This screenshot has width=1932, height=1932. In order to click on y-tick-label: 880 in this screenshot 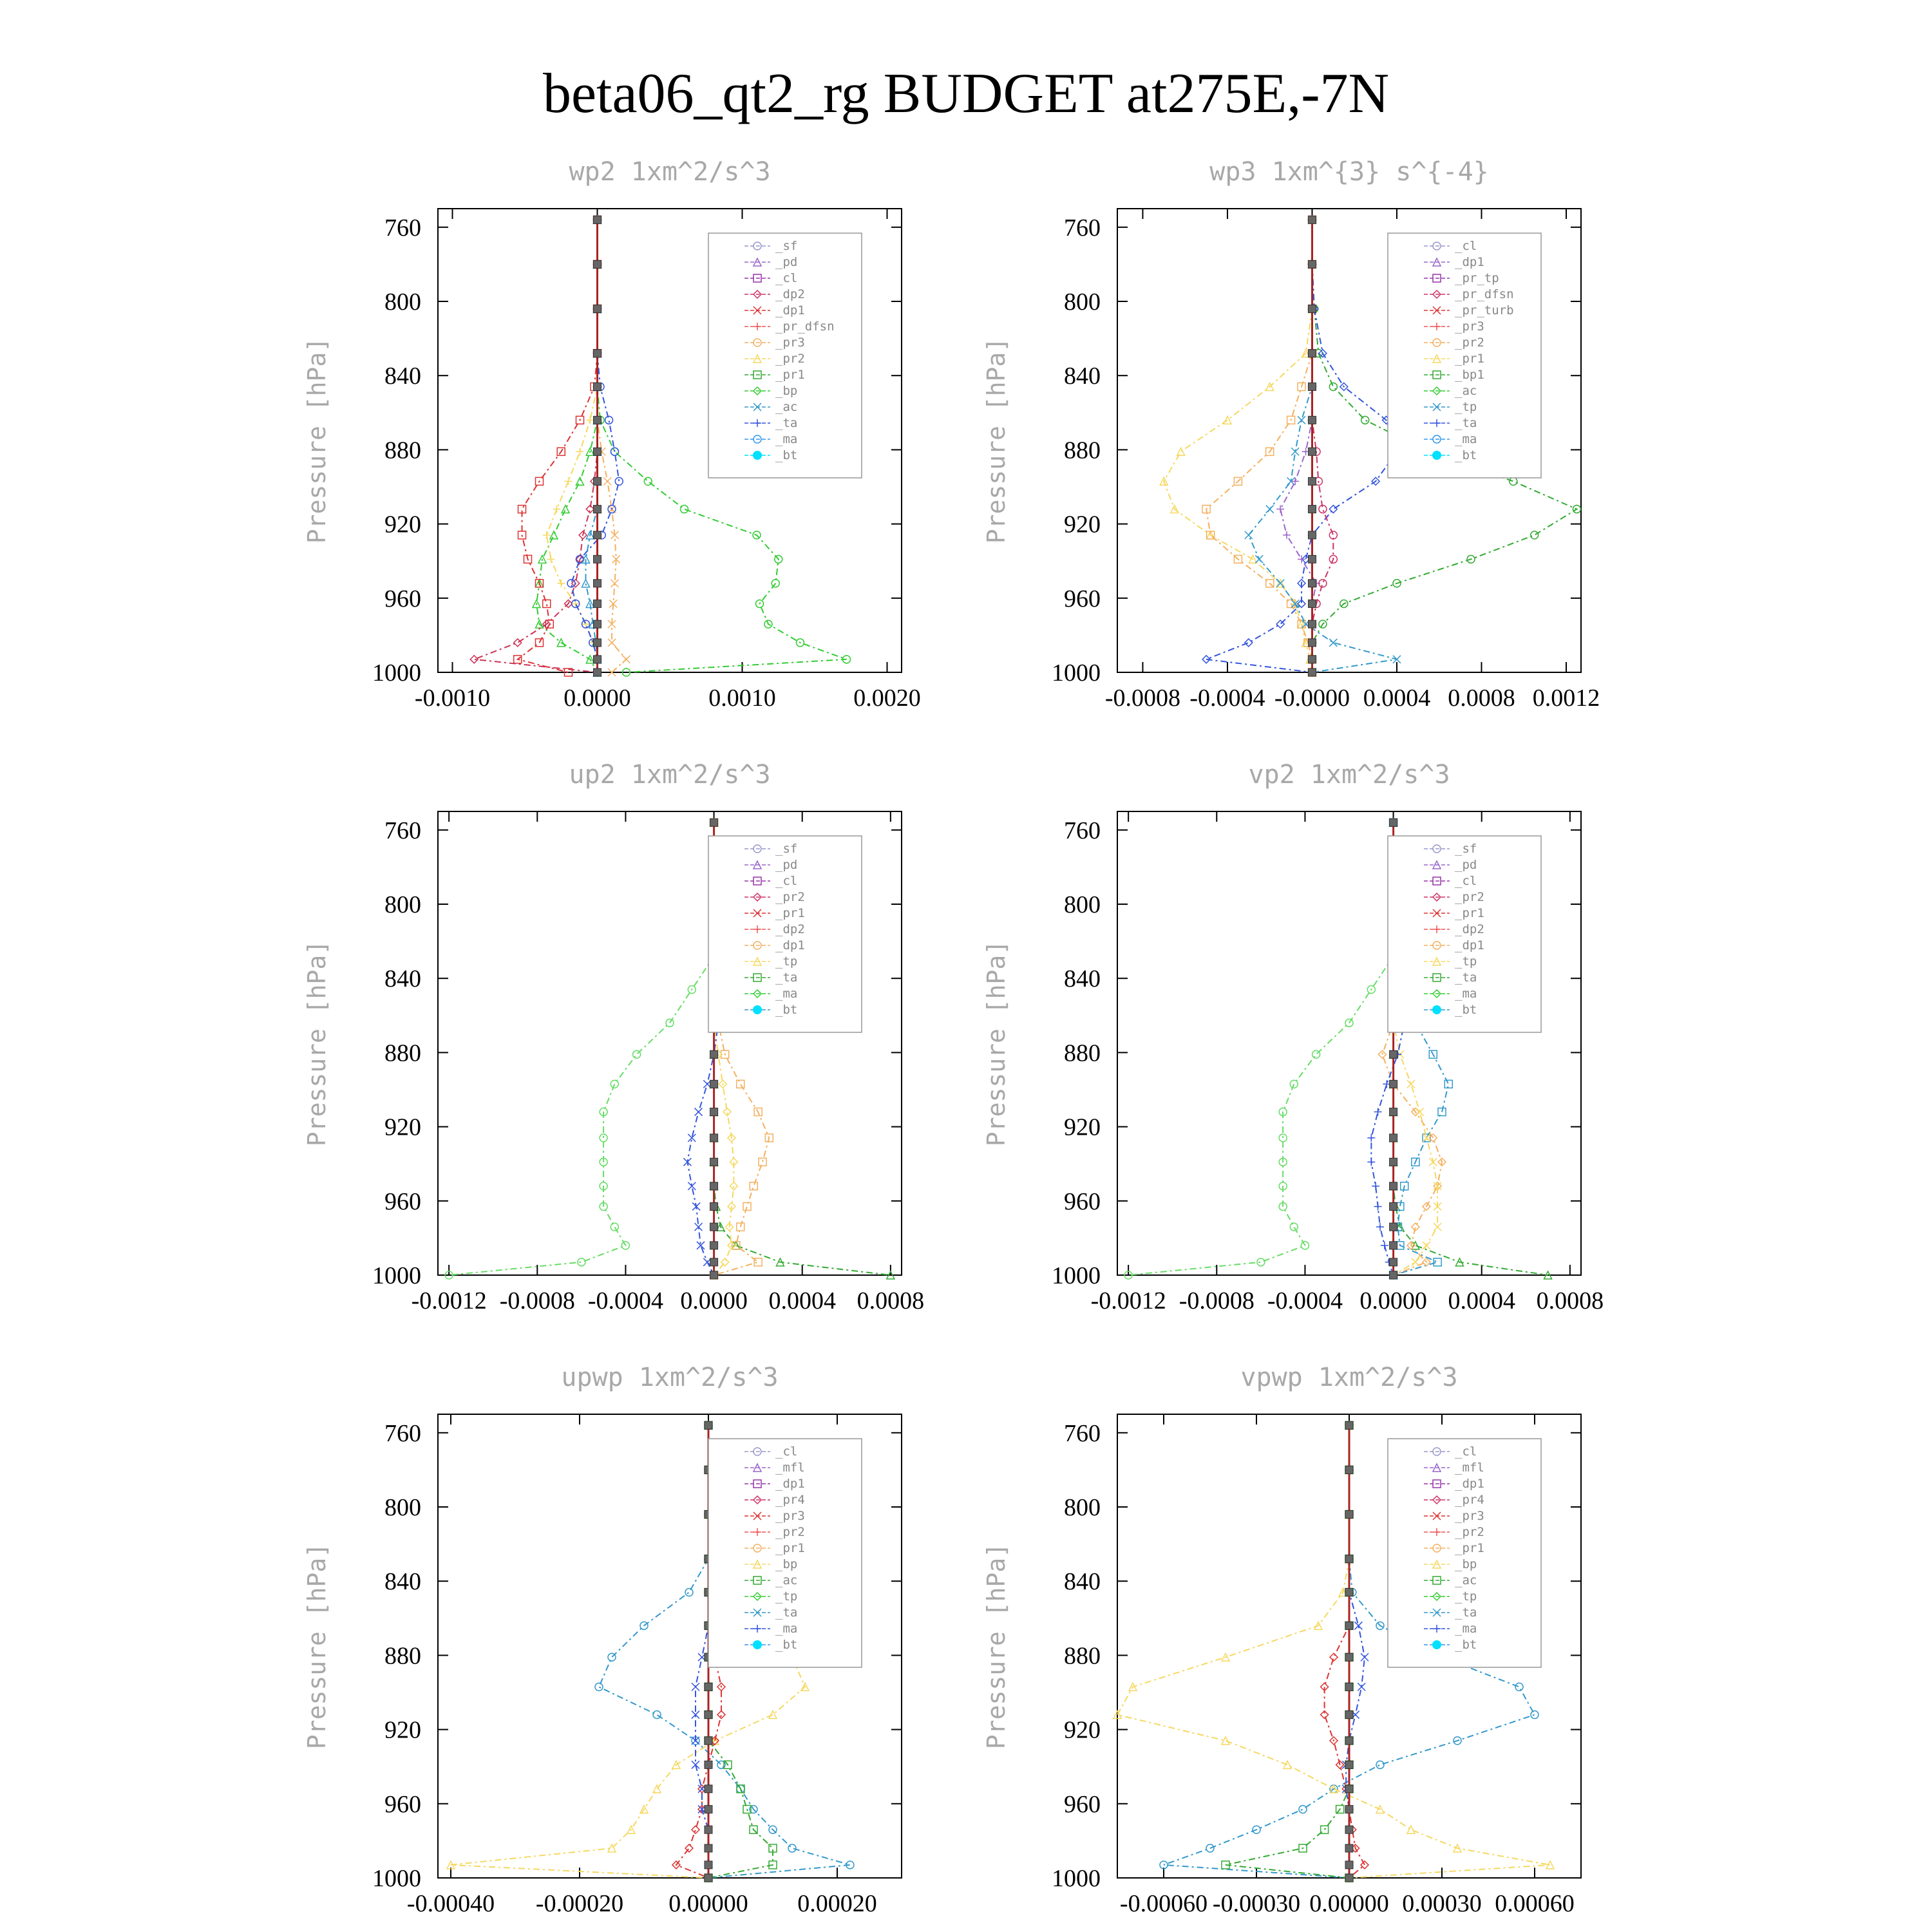, I will do `click(1082, 1655)`.